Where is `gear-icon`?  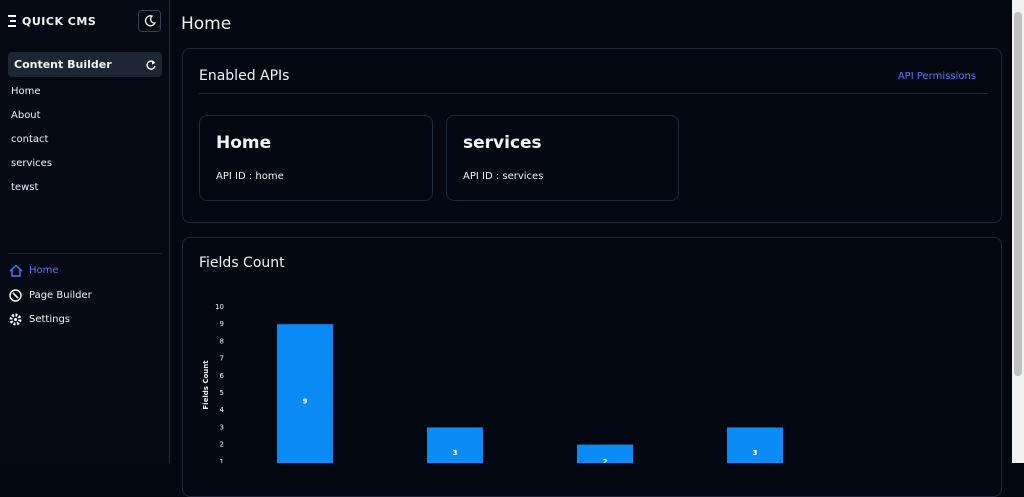
gear-icon is located at coordinates (15, 319).